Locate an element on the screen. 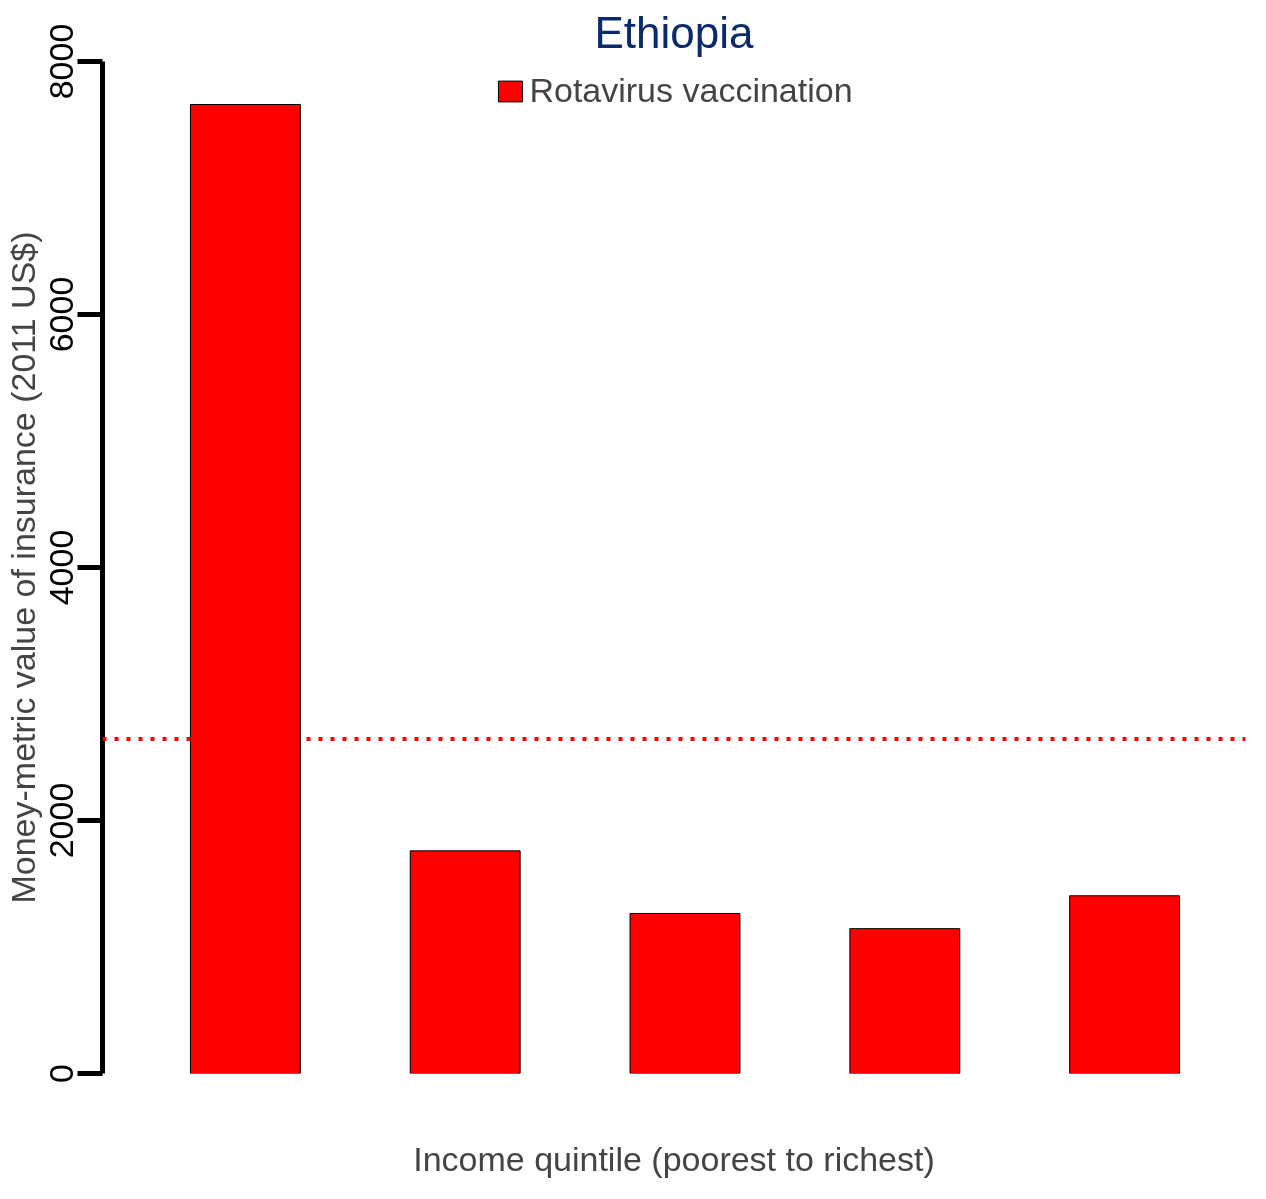 This screenshot has width=1266, height=1199. y-tick-label: 0 is located at coordinates (60, 1073).